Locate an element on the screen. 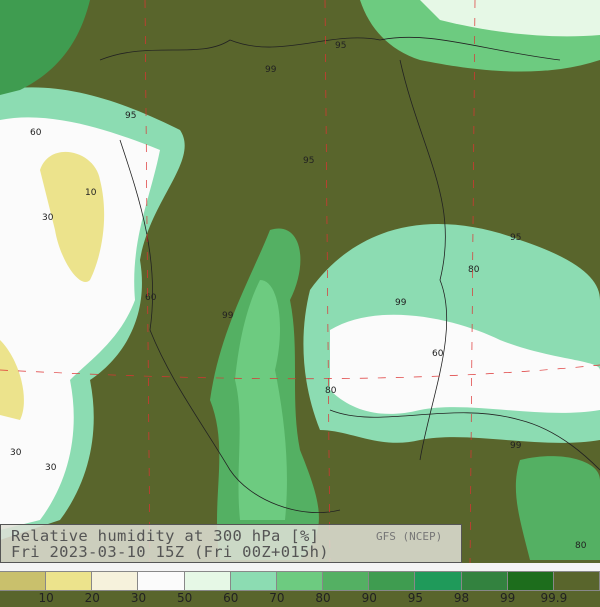 Image resolution: width=600 pixels, height=607 pixels. legend-label: 90 is located at coordinates (369, 598).